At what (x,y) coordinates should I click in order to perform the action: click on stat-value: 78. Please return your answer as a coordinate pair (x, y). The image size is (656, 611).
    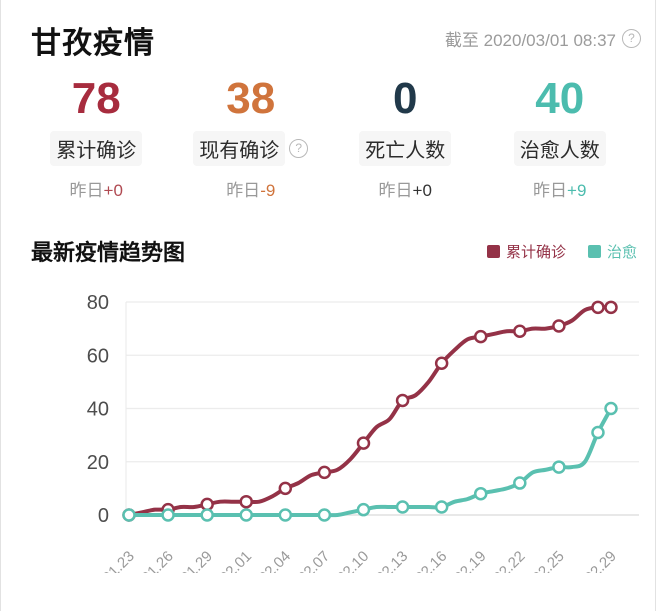
    Looking at the image, I should click on (96, 98).